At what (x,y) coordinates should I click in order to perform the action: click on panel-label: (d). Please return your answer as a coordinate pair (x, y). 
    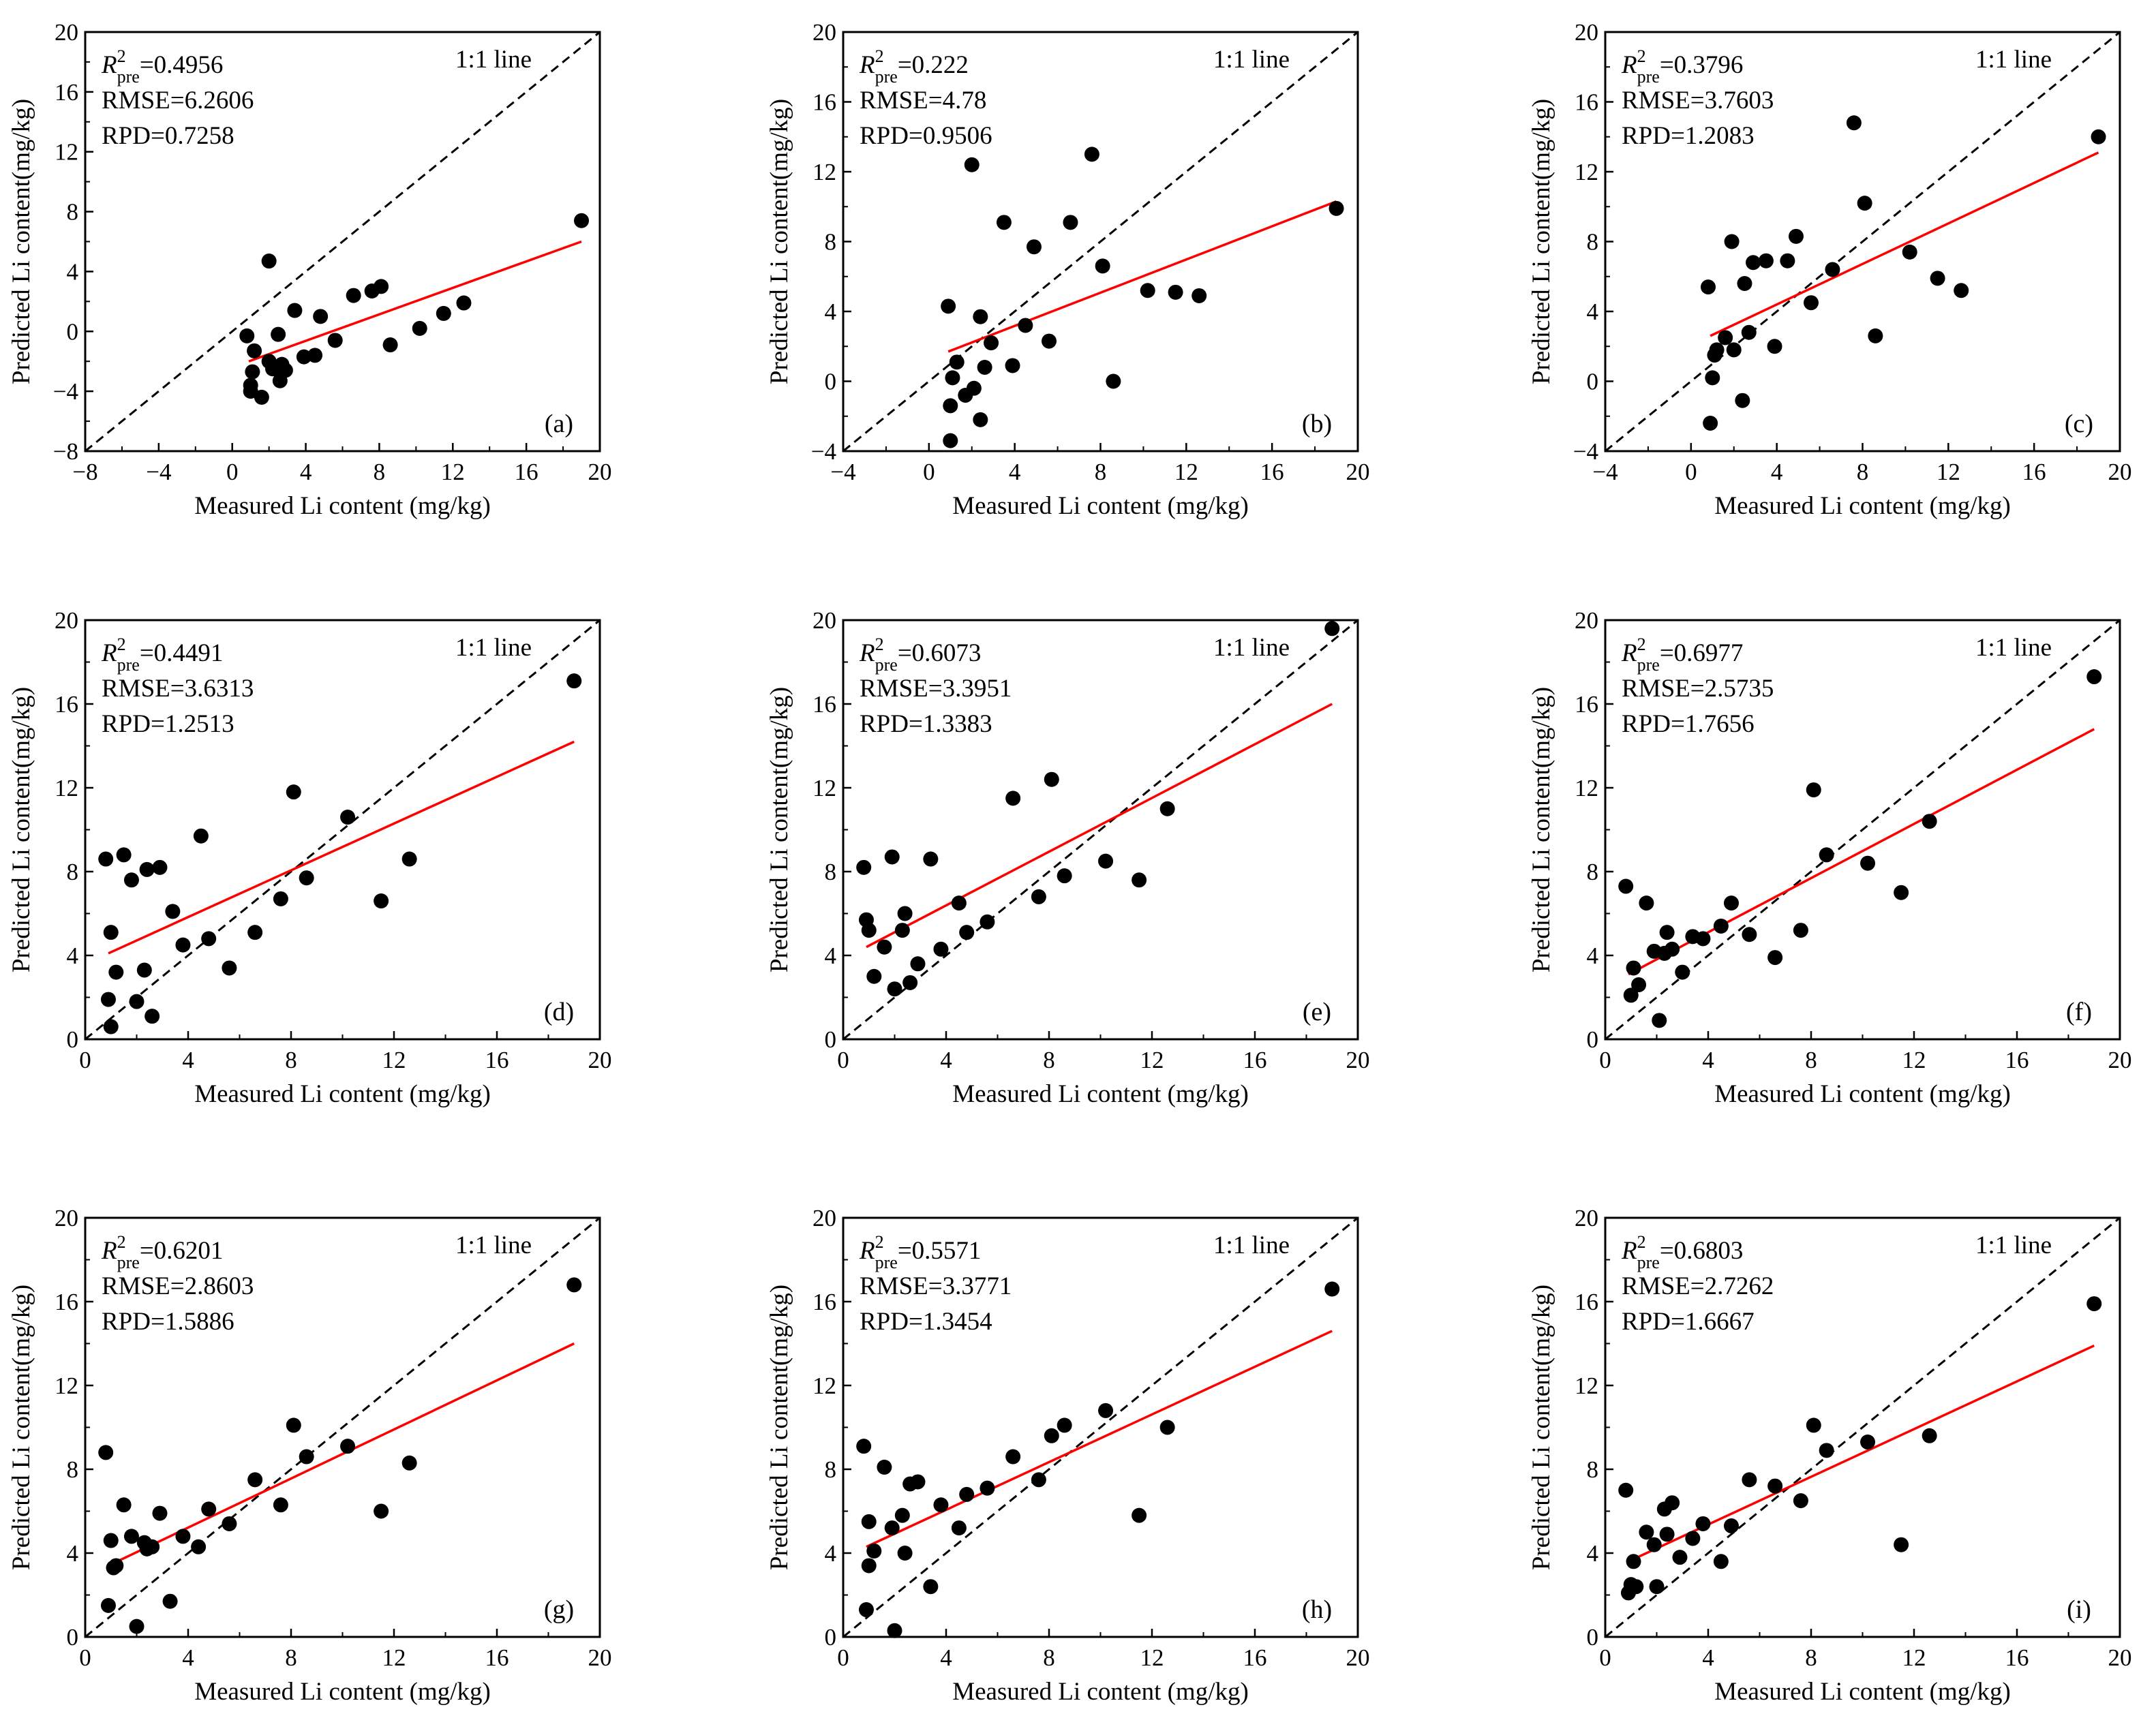
    Looking at the image, I should click on (559, 1012).